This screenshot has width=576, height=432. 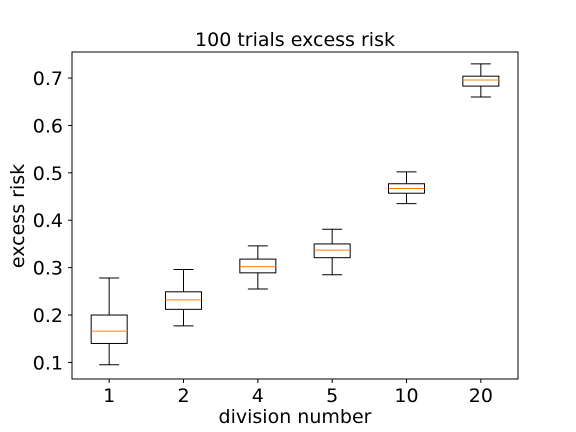 What do you see at coordinates (48, 316) in the screenshot?
I see `y-tick-label: 0.2` at bounding box center [48, 316].